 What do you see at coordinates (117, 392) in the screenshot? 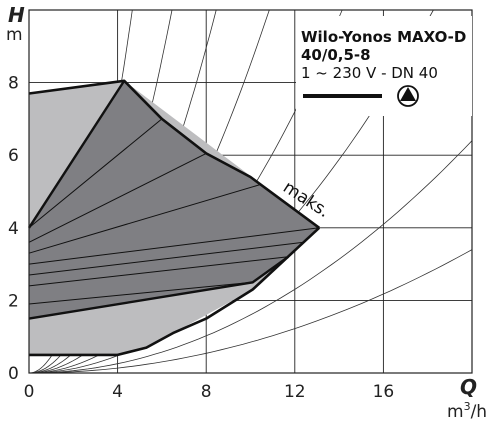
I see `x-tick-4: 4` at bounding box center [117, 392].